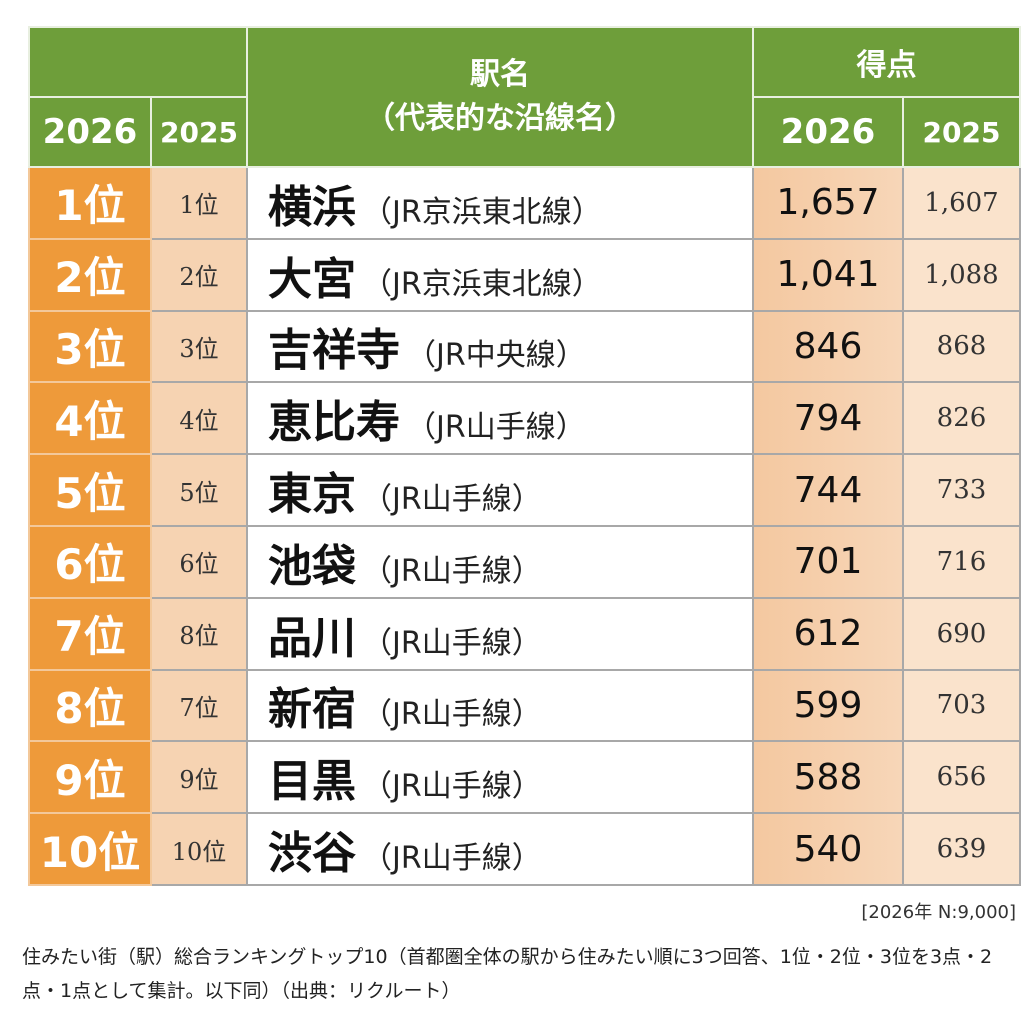  What do you see at coordinates (312, 710) in the screenshot?
I see `station-name: 新宿` at bounding box center [312, 710].